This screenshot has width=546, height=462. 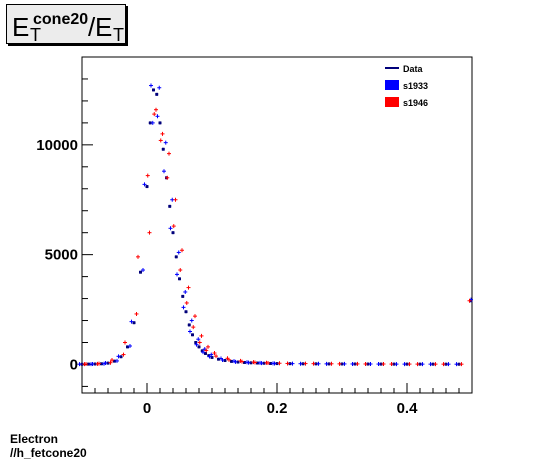 What do you see at coordinates (147, 408) in the screenshot?
I see `x-tick-label: 0` at bounding box center [147, 408].